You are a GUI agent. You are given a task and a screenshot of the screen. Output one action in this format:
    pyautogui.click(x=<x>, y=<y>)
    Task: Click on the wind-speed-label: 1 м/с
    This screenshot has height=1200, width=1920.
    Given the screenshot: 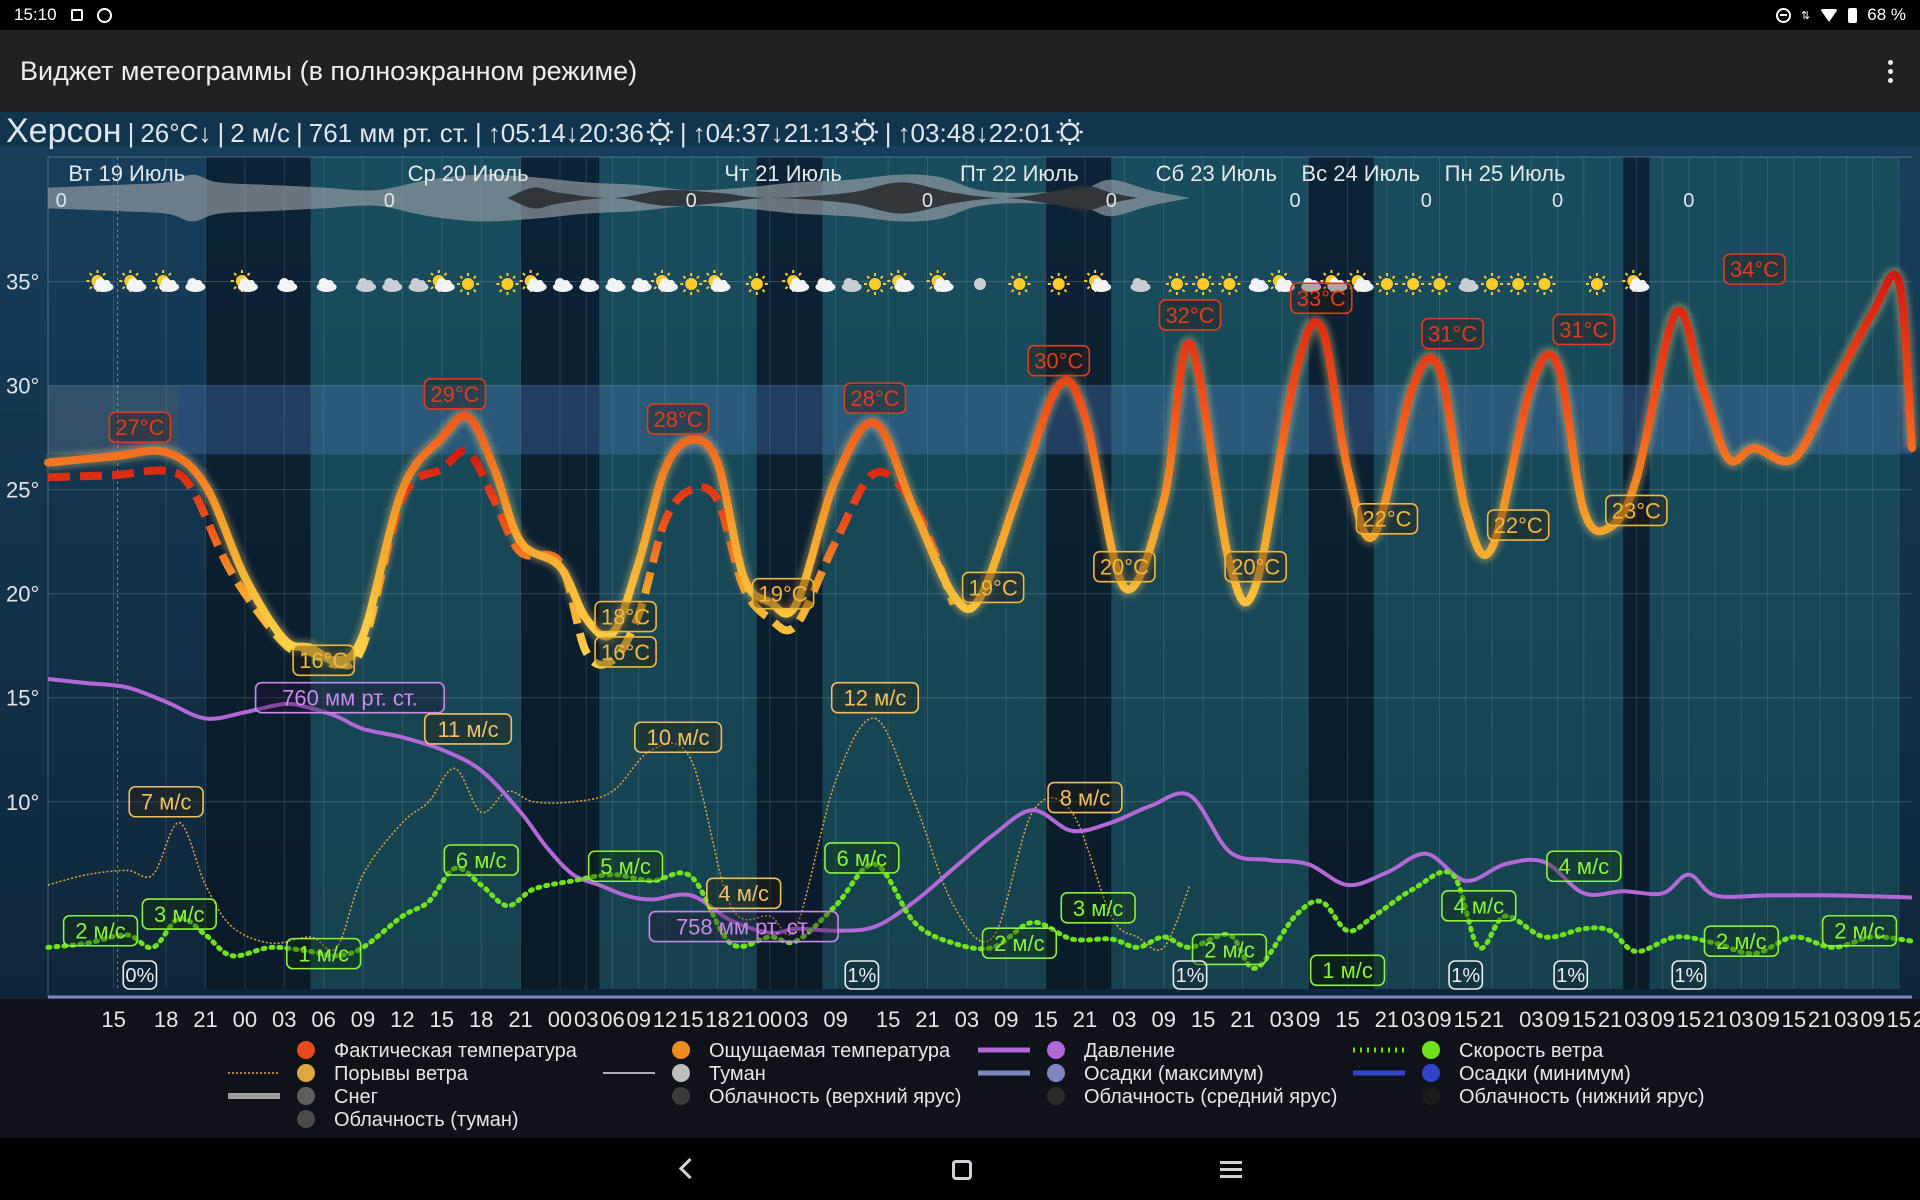 What is the action you would take?
    pyautogui.click(x=1347, y=970)
    